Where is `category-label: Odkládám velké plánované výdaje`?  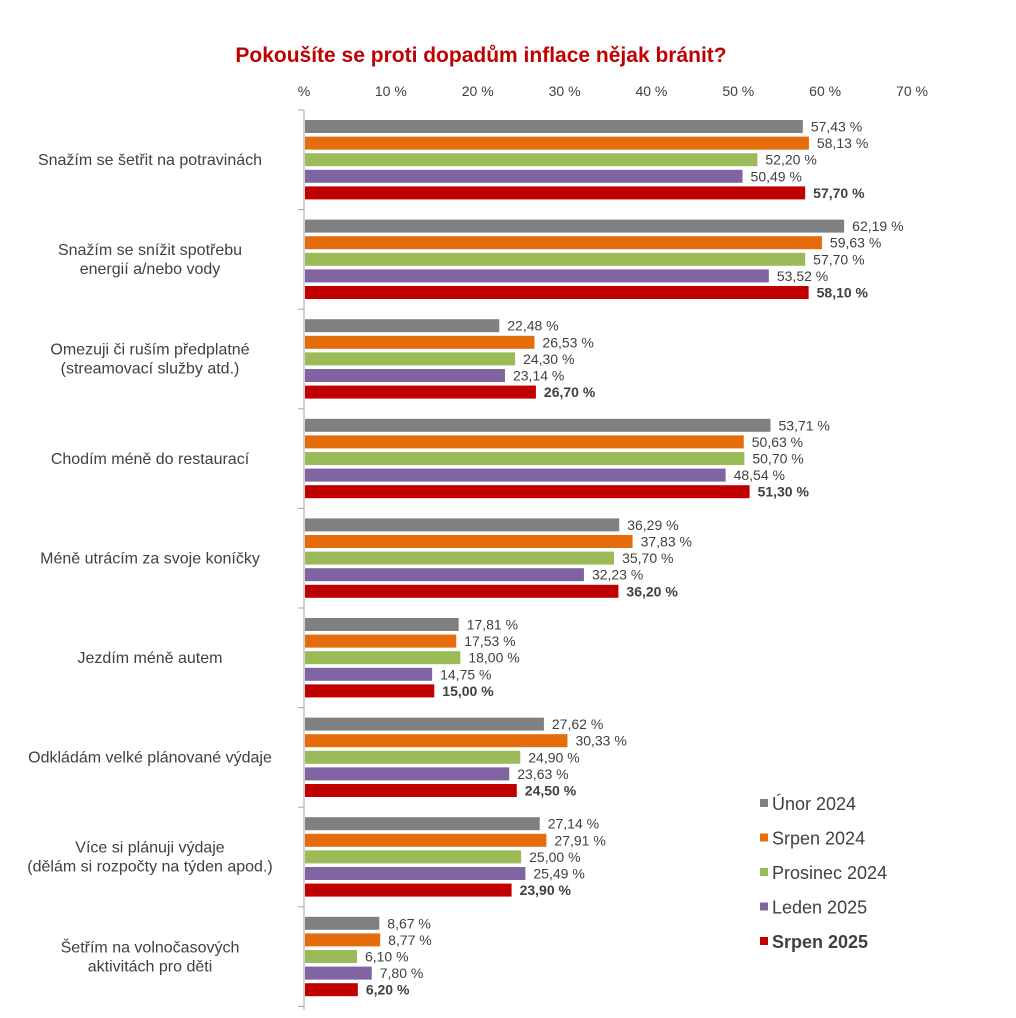
category-label: Odkládám velké plánované výdaje is located at coordinates (150, 758).